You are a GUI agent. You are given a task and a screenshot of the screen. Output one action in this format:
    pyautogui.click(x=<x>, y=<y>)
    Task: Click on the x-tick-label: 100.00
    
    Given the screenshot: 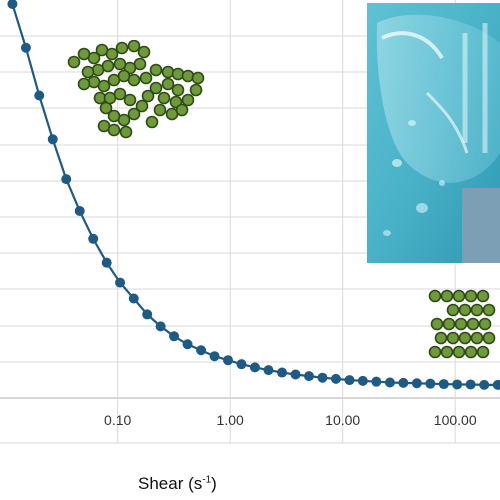 What is the action you would take?
    pyautogui.click(x=455, y=420)
    